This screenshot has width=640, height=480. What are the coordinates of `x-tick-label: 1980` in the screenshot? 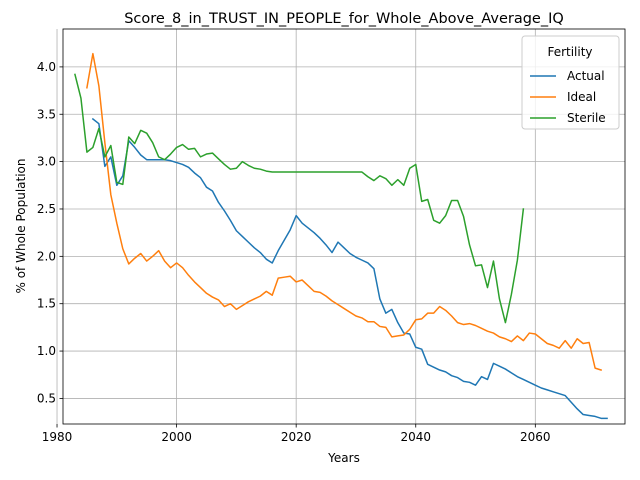 It's located at (57, 437).